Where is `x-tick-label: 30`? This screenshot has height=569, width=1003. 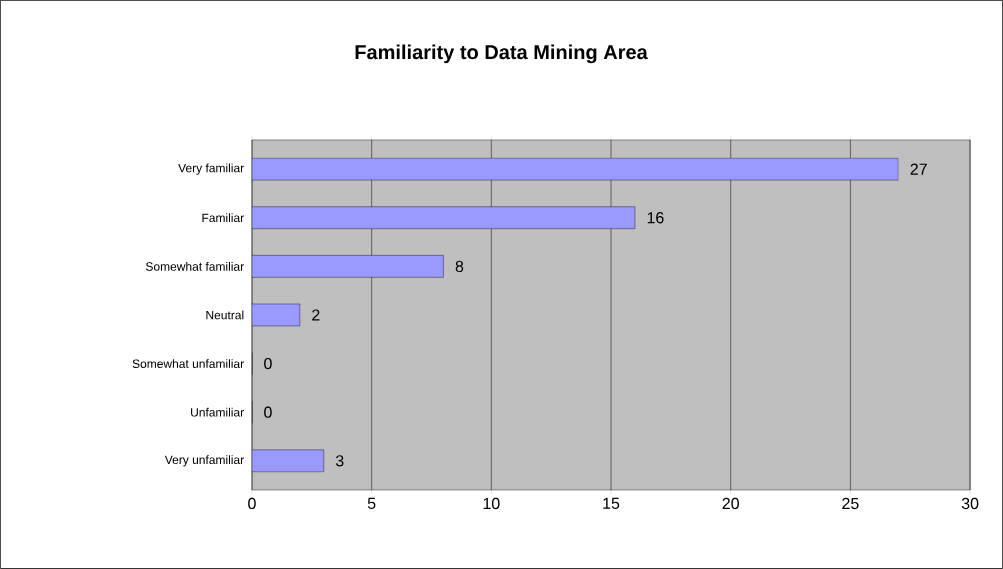 x-tick-label: 30 is located at coordinates (970, 503).